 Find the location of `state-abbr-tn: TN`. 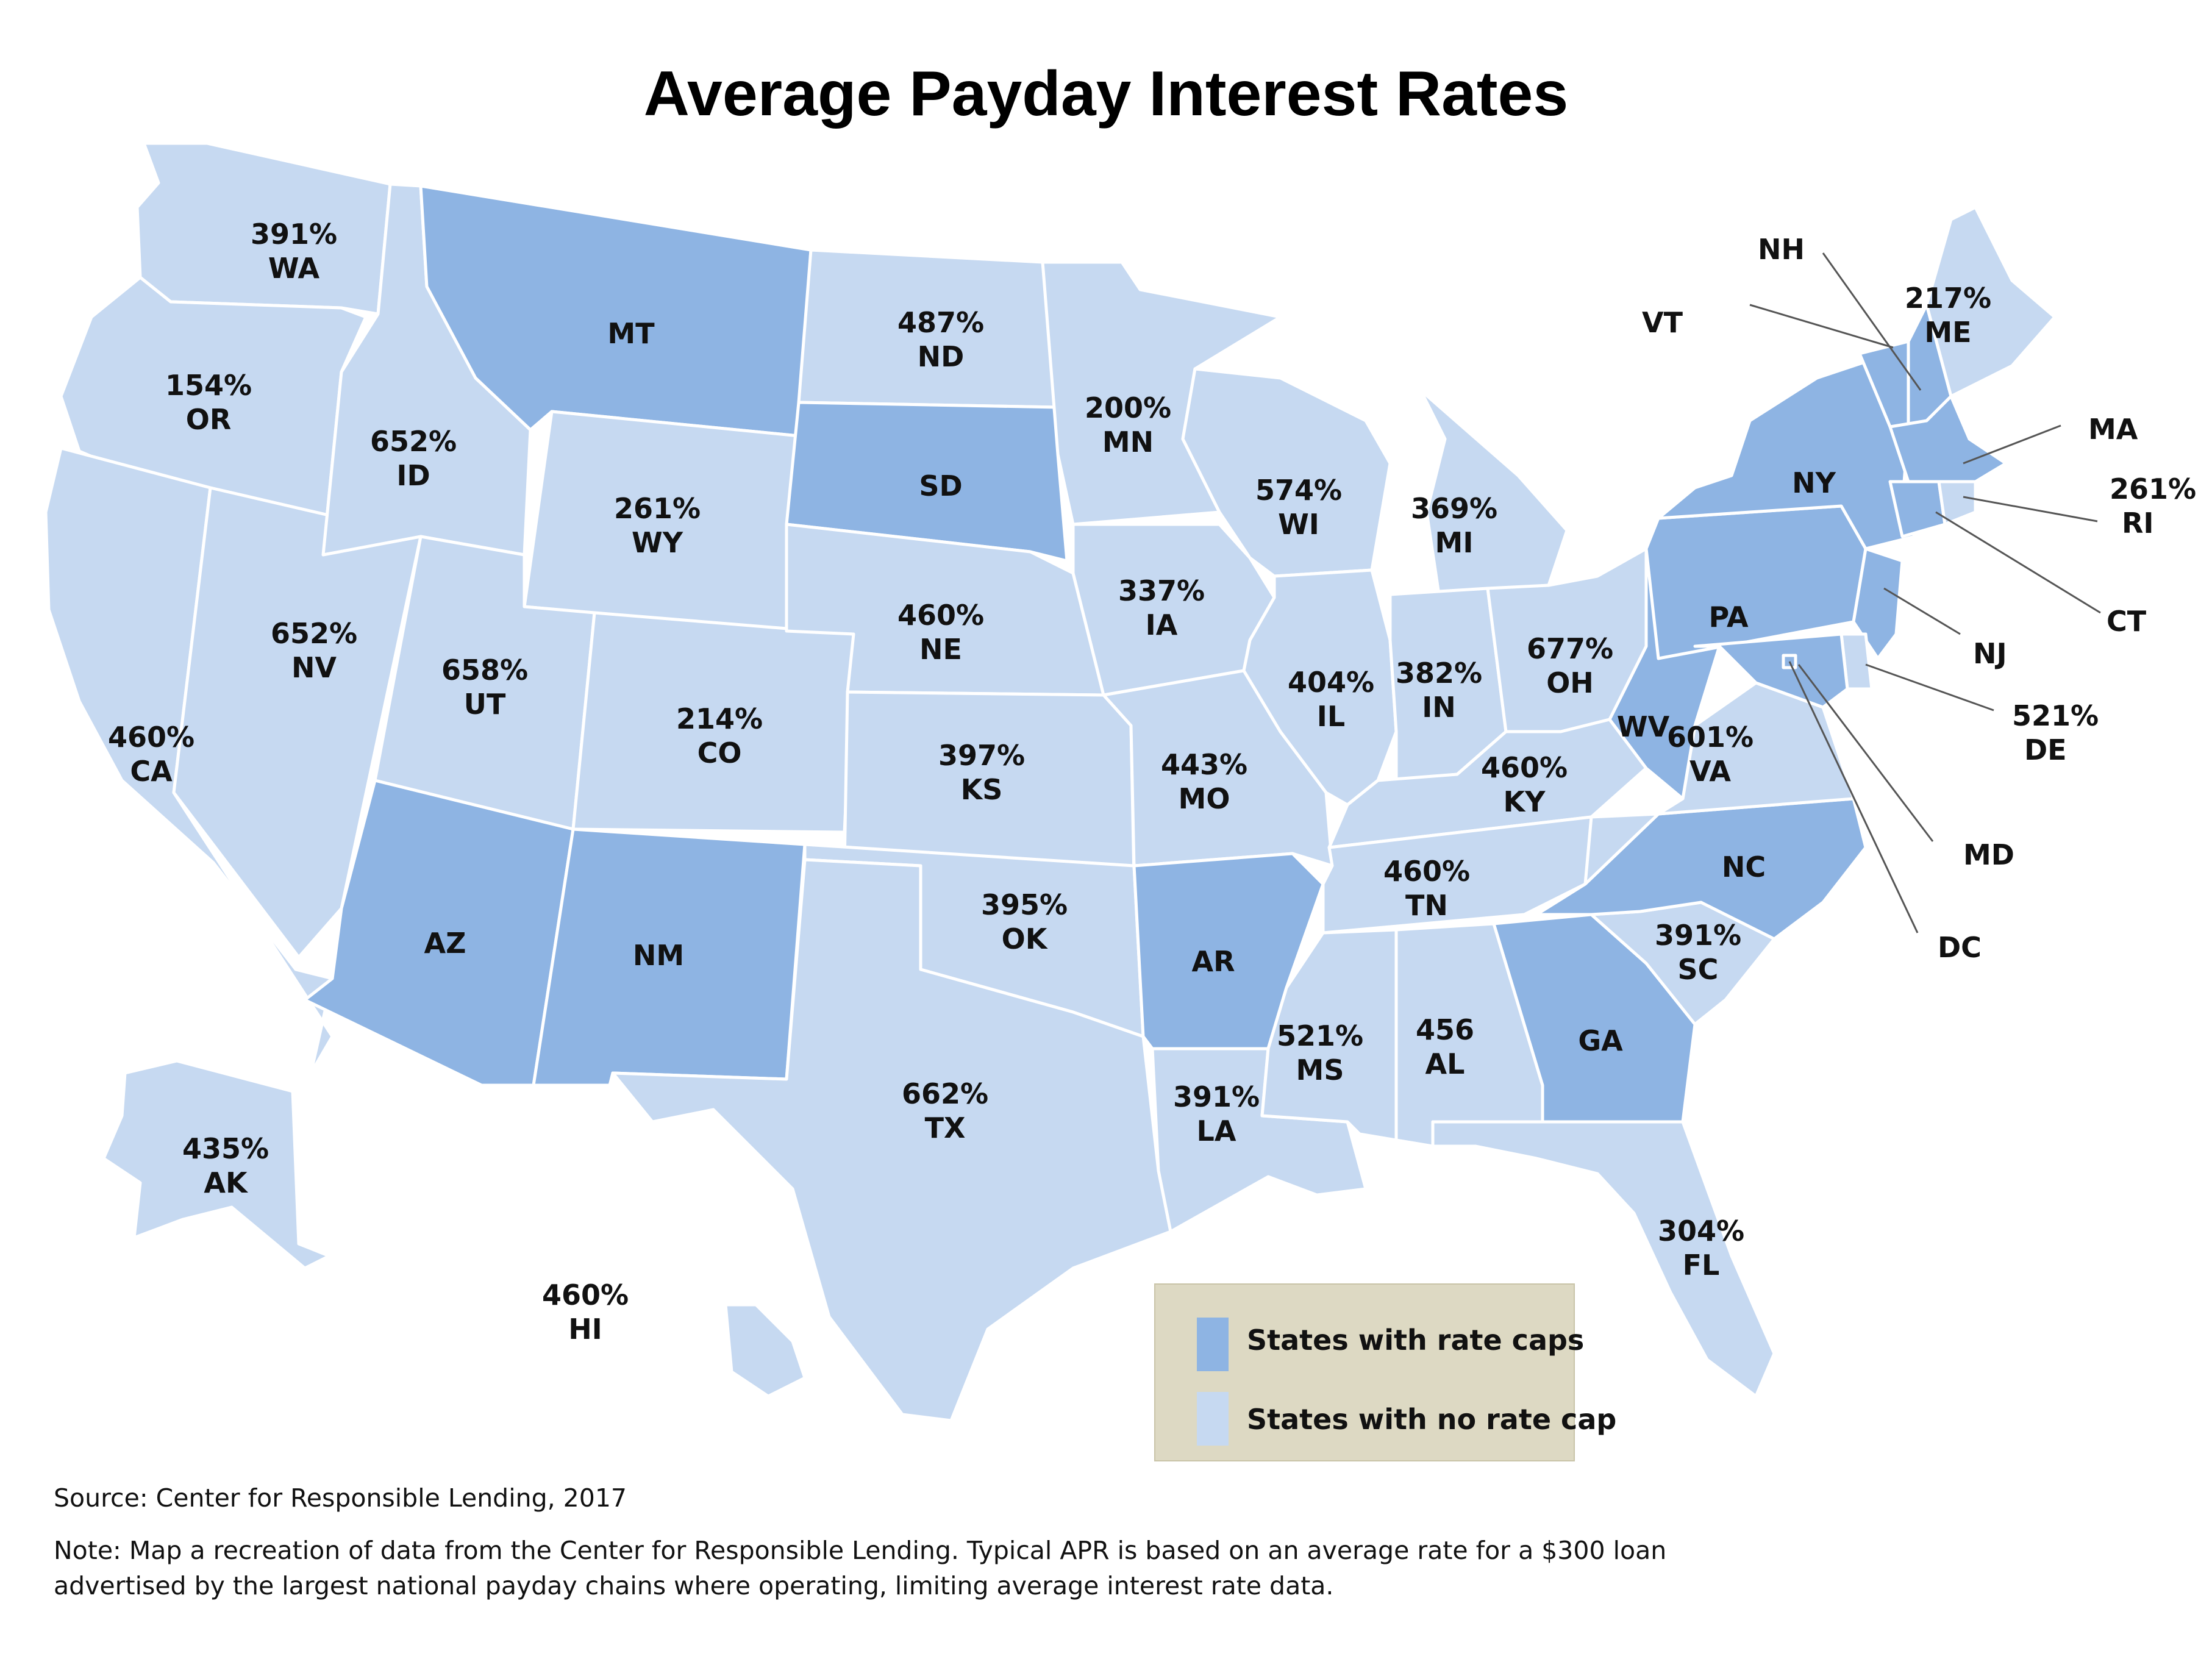

state-abbr-tn: TN is located at coordinates (1427, 905).